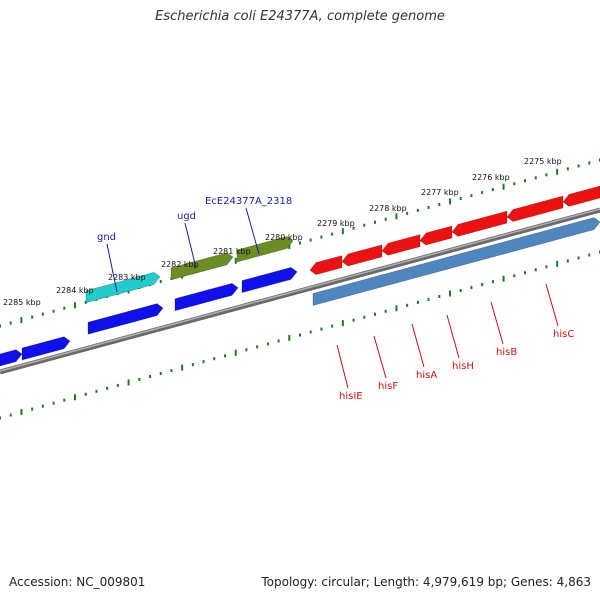 This screenshot has height=600, width=600. Describe the element at coordinates (426, 375) in the screenshot. I see `gene-label-hisa: hisA` at that location.